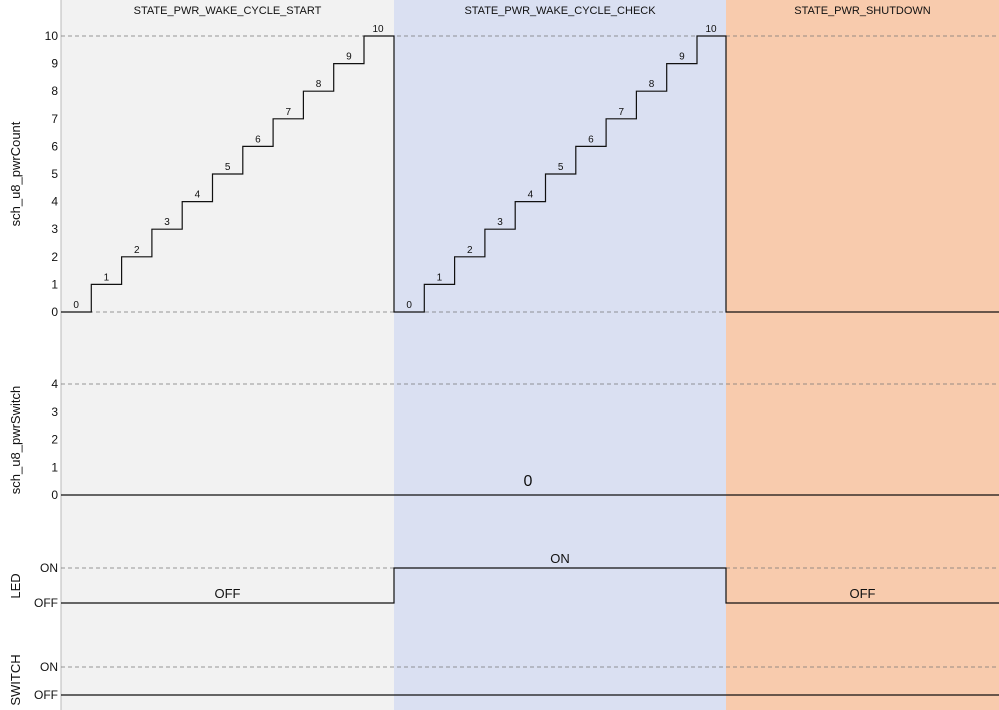 The image size is (999, 710). What do you see at coordinates (46, 603) in the screenshot?
I see `led-tick-label: OFF` at bounding box center [46, 603].